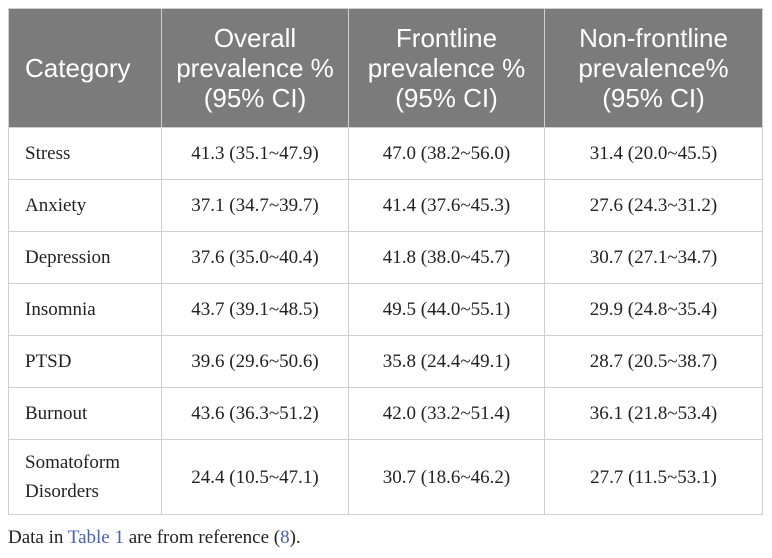  What do you see at coordinates (85, 205) in the screenshot?
I see `category-cell: Anxiety` at bounding box center [85, 205].